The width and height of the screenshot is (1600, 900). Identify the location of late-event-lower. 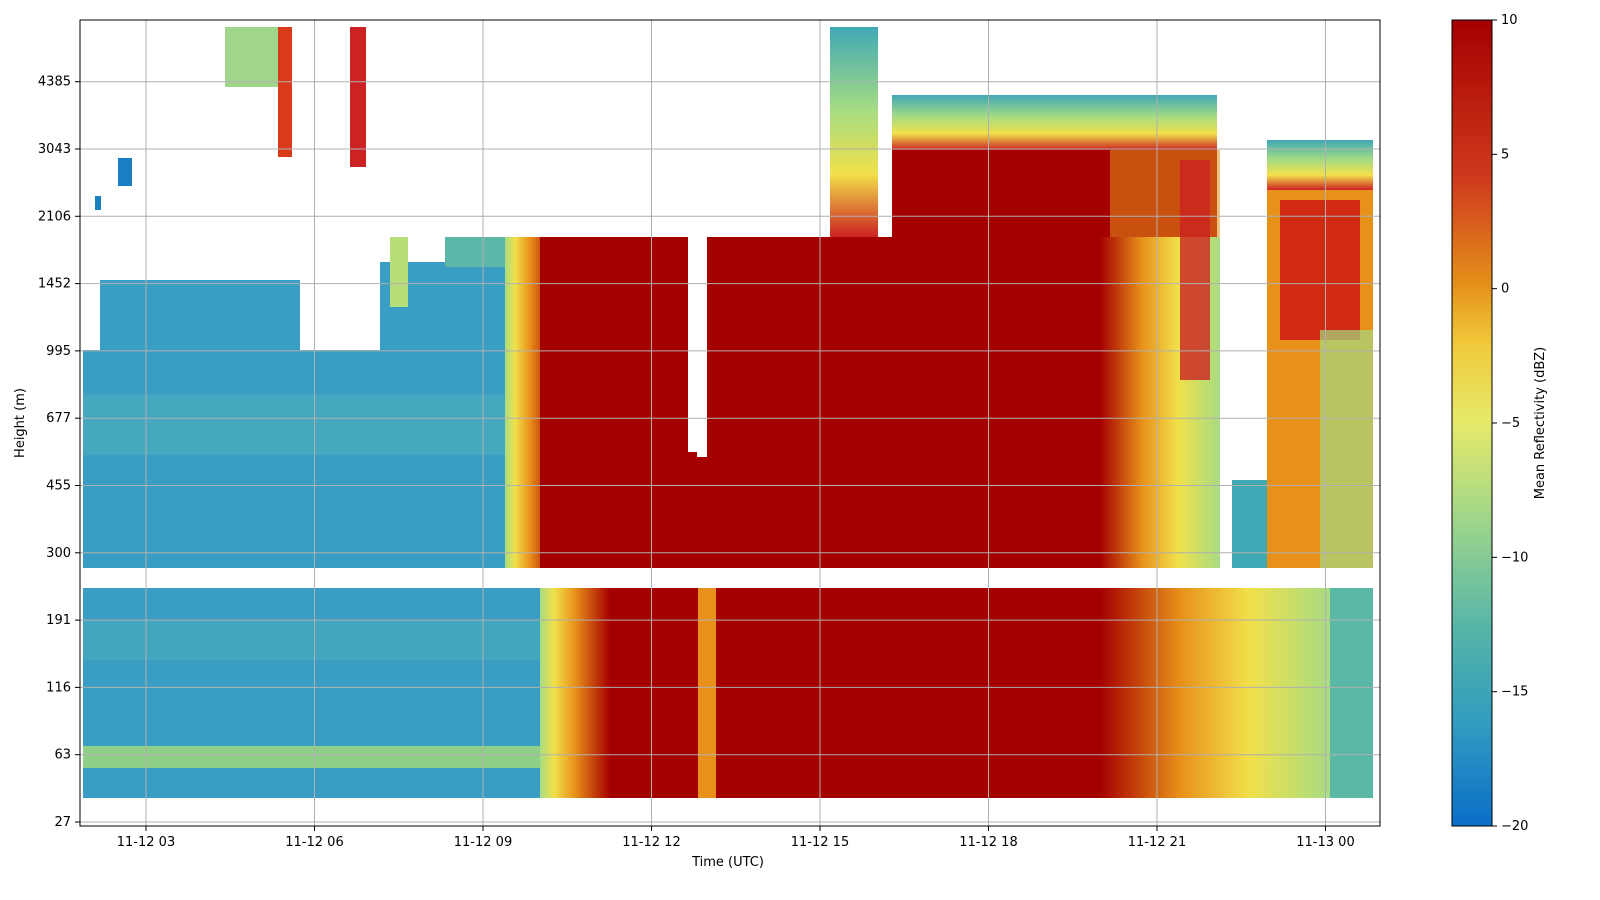
(1351, 693).